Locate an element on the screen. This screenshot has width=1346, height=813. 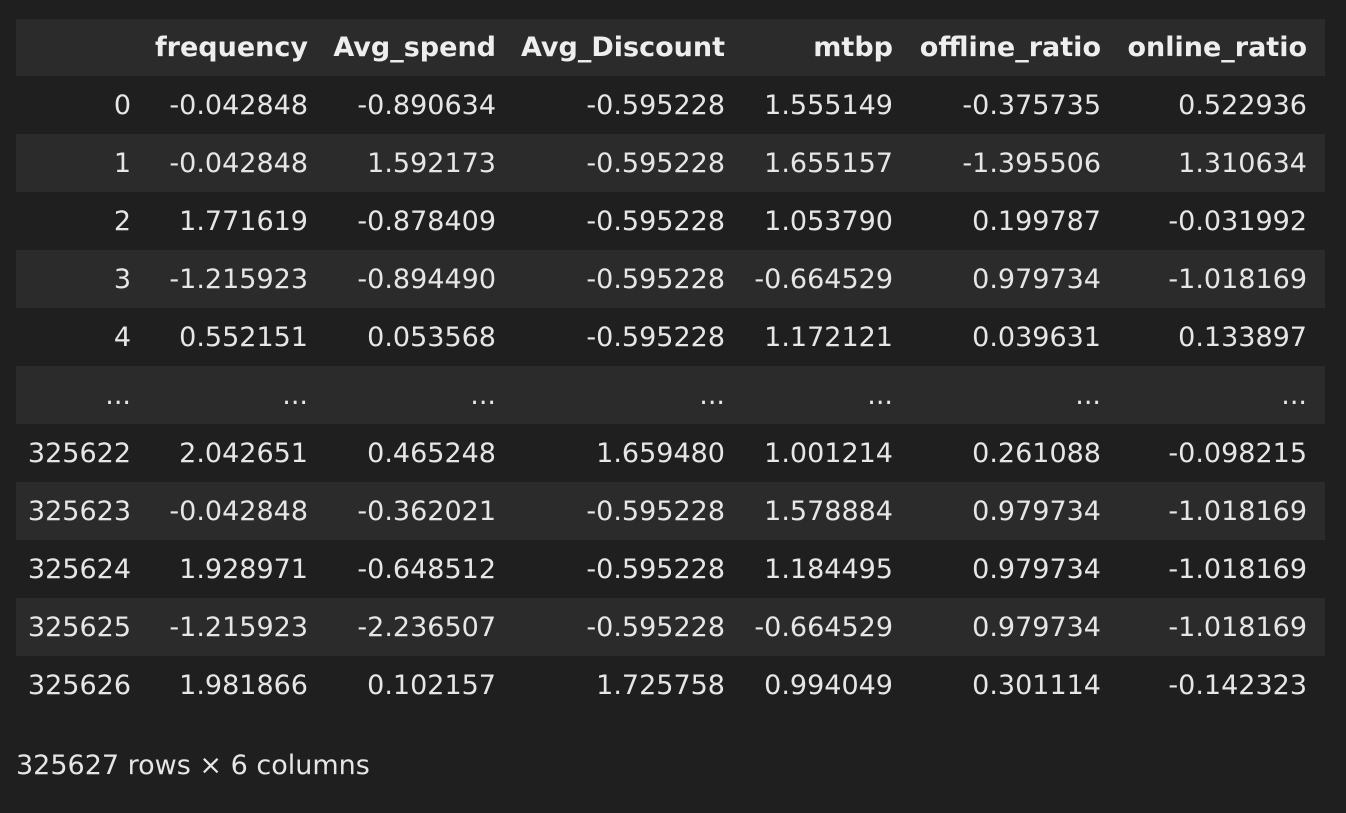
row-index: 2 is located at coordinates (82, 221).